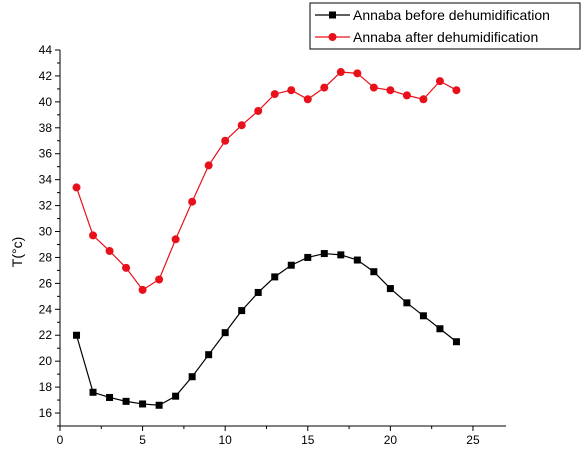  What do you see at coordinates (332, 15) in the screenshot?
I see `legend-marker-square` at bounding box center [332, 15].